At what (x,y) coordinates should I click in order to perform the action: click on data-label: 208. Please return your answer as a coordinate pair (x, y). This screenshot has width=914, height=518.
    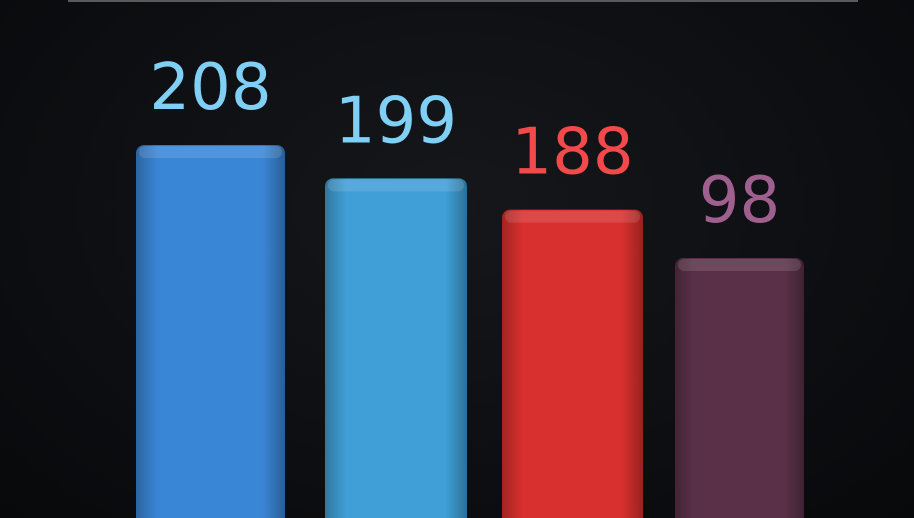
    Looking at the image, I should click on (210, 88).